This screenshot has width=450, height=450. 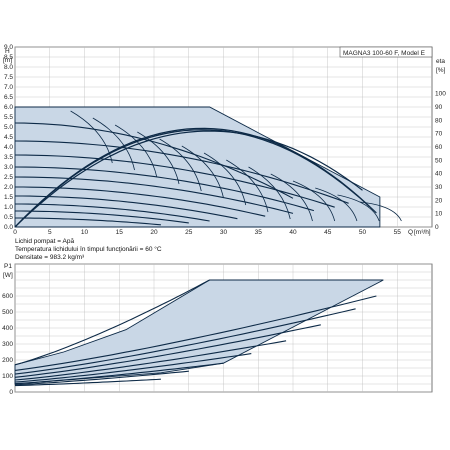 I want to click on flow-tick: 30, so click(x=224, y=232).